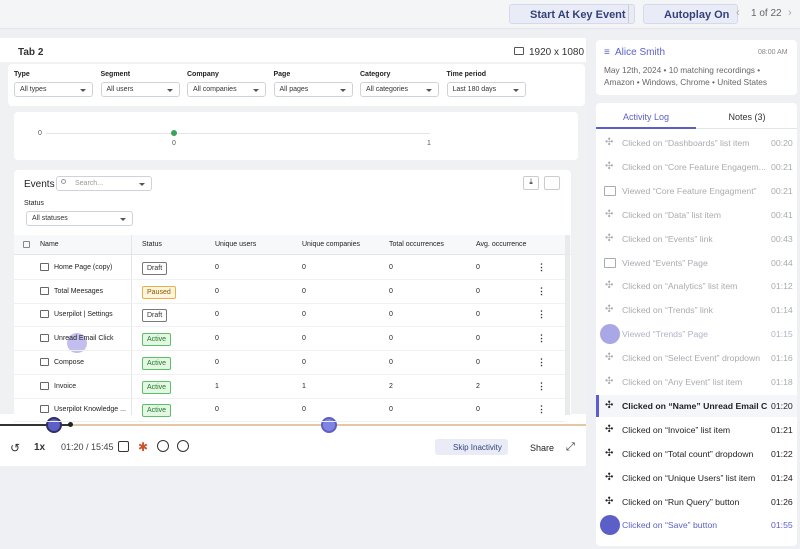 Image resolution: width=800 pixels, height=549 pixels. What do you see at coordinates (682, 382) in the screenshot?
I see `log-text: Clicked on “Any Event” list item` at bounding box center [682, 382].